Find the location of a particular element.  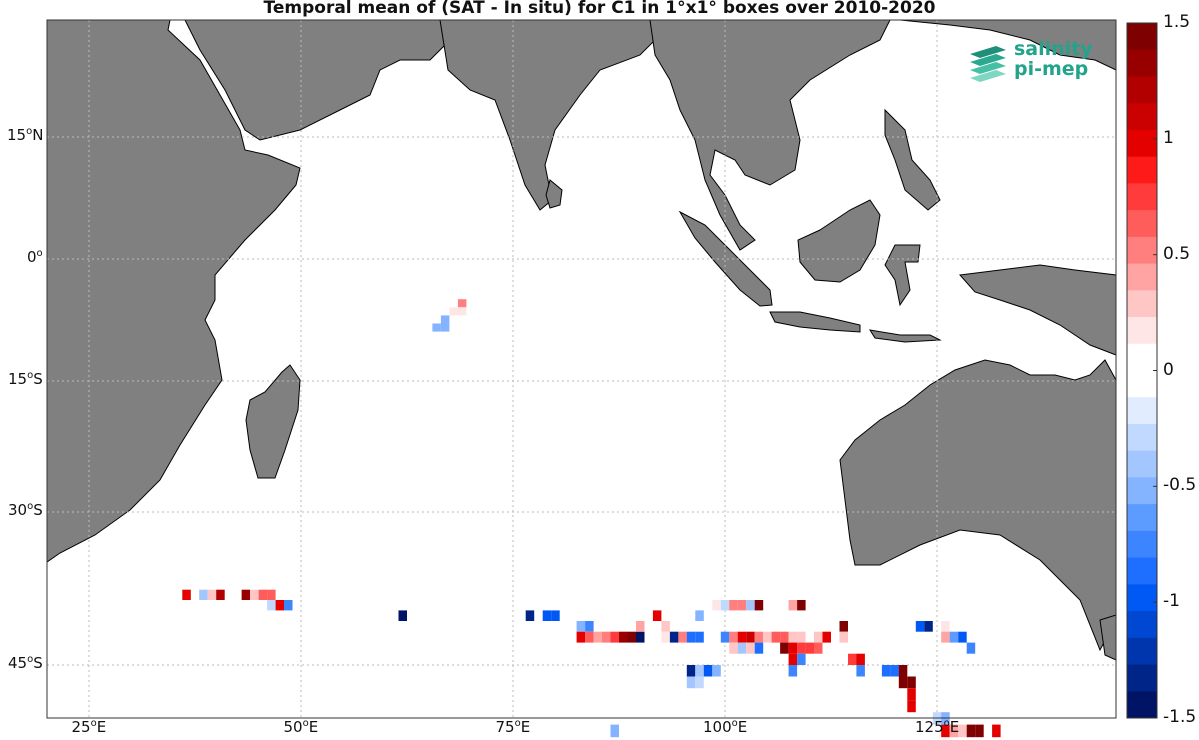

land-sumatra is located at coordinates (725, 258).